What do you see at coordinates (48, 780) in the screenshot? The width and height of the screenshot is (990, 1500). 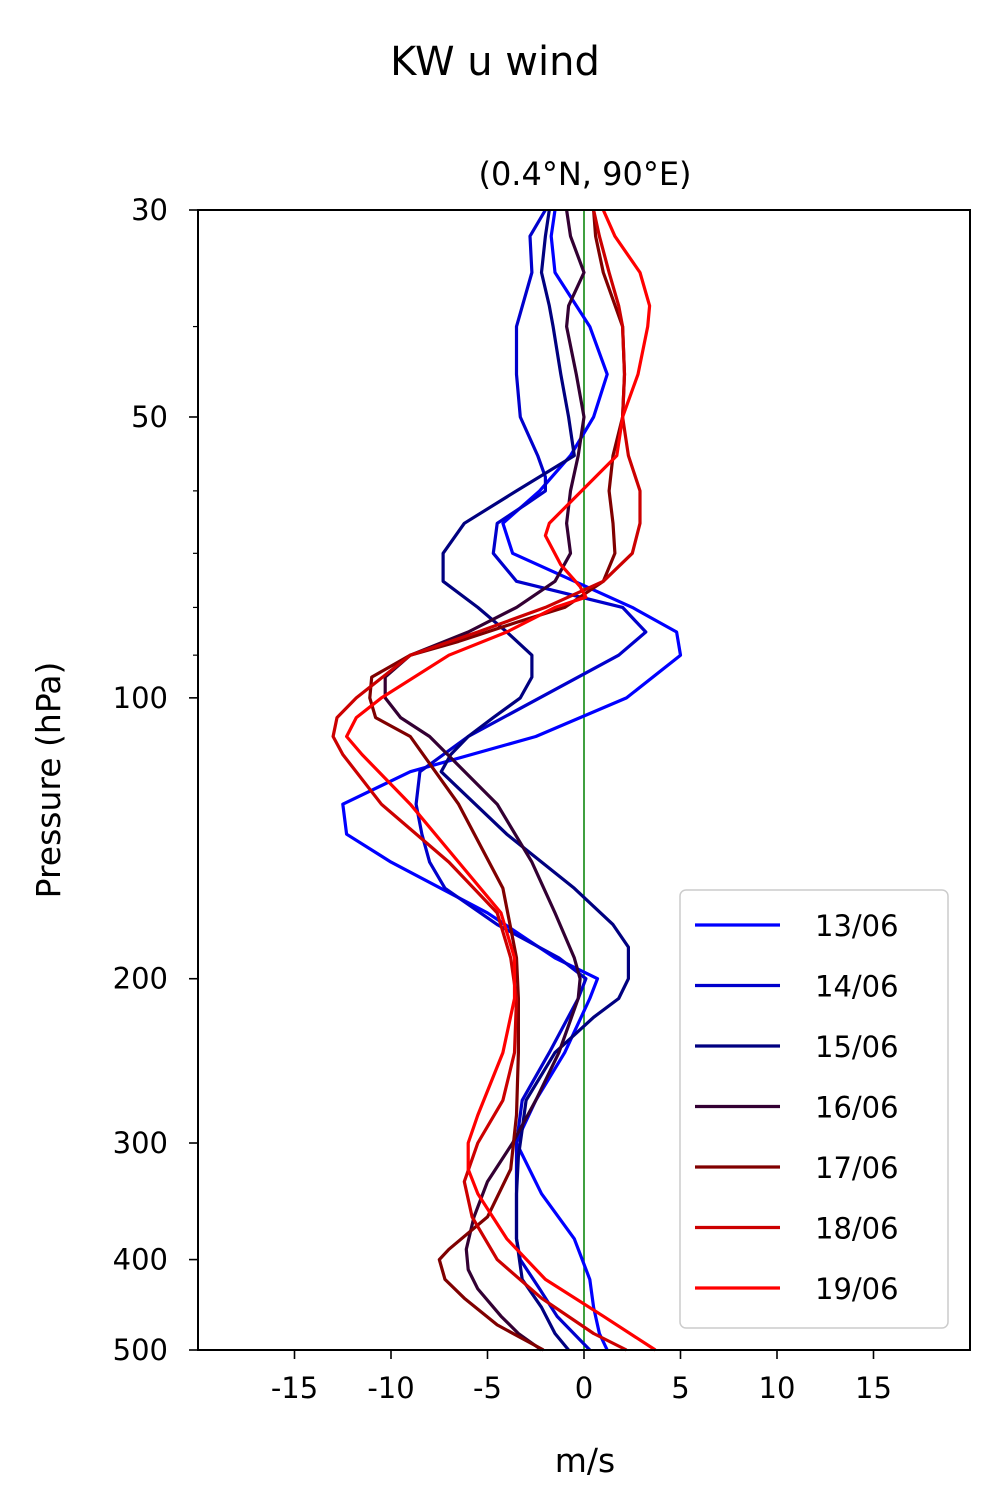 I see `y-axis-label: Pressure (hPa)` at bounding box center [48, 780].